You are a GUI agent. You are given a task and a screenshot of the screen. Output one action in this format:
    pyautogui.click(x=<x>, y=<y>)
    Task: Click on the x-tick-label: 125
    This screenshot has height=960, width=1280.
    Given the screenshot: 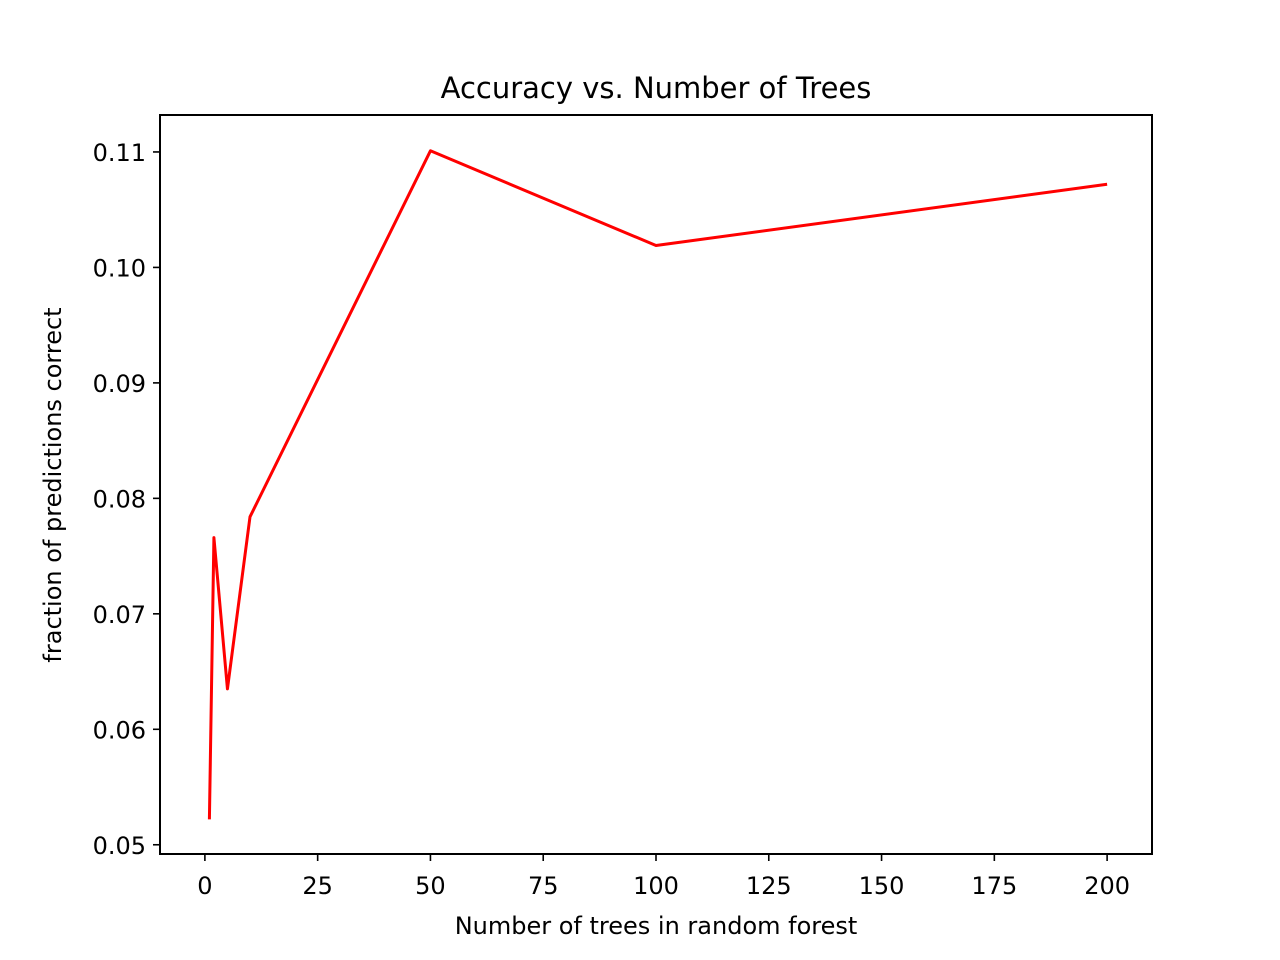 What is the action you would take?
    pyautogui.click(x=769, y=886)
    